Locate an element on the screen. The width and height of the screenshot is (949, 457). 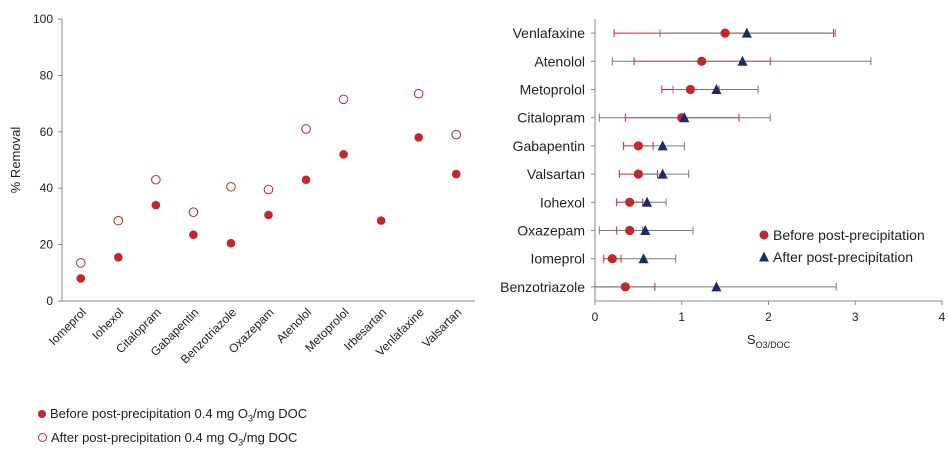
x-title-sub: O3/DOC is located at coordinates (773, 345).